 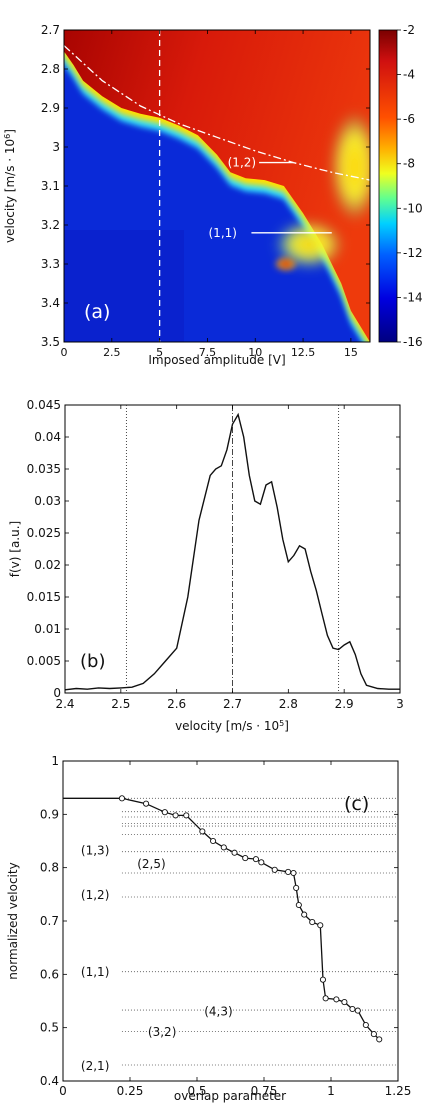 I want to click on dashdot-fit-curve, so click(x=217, y=113).